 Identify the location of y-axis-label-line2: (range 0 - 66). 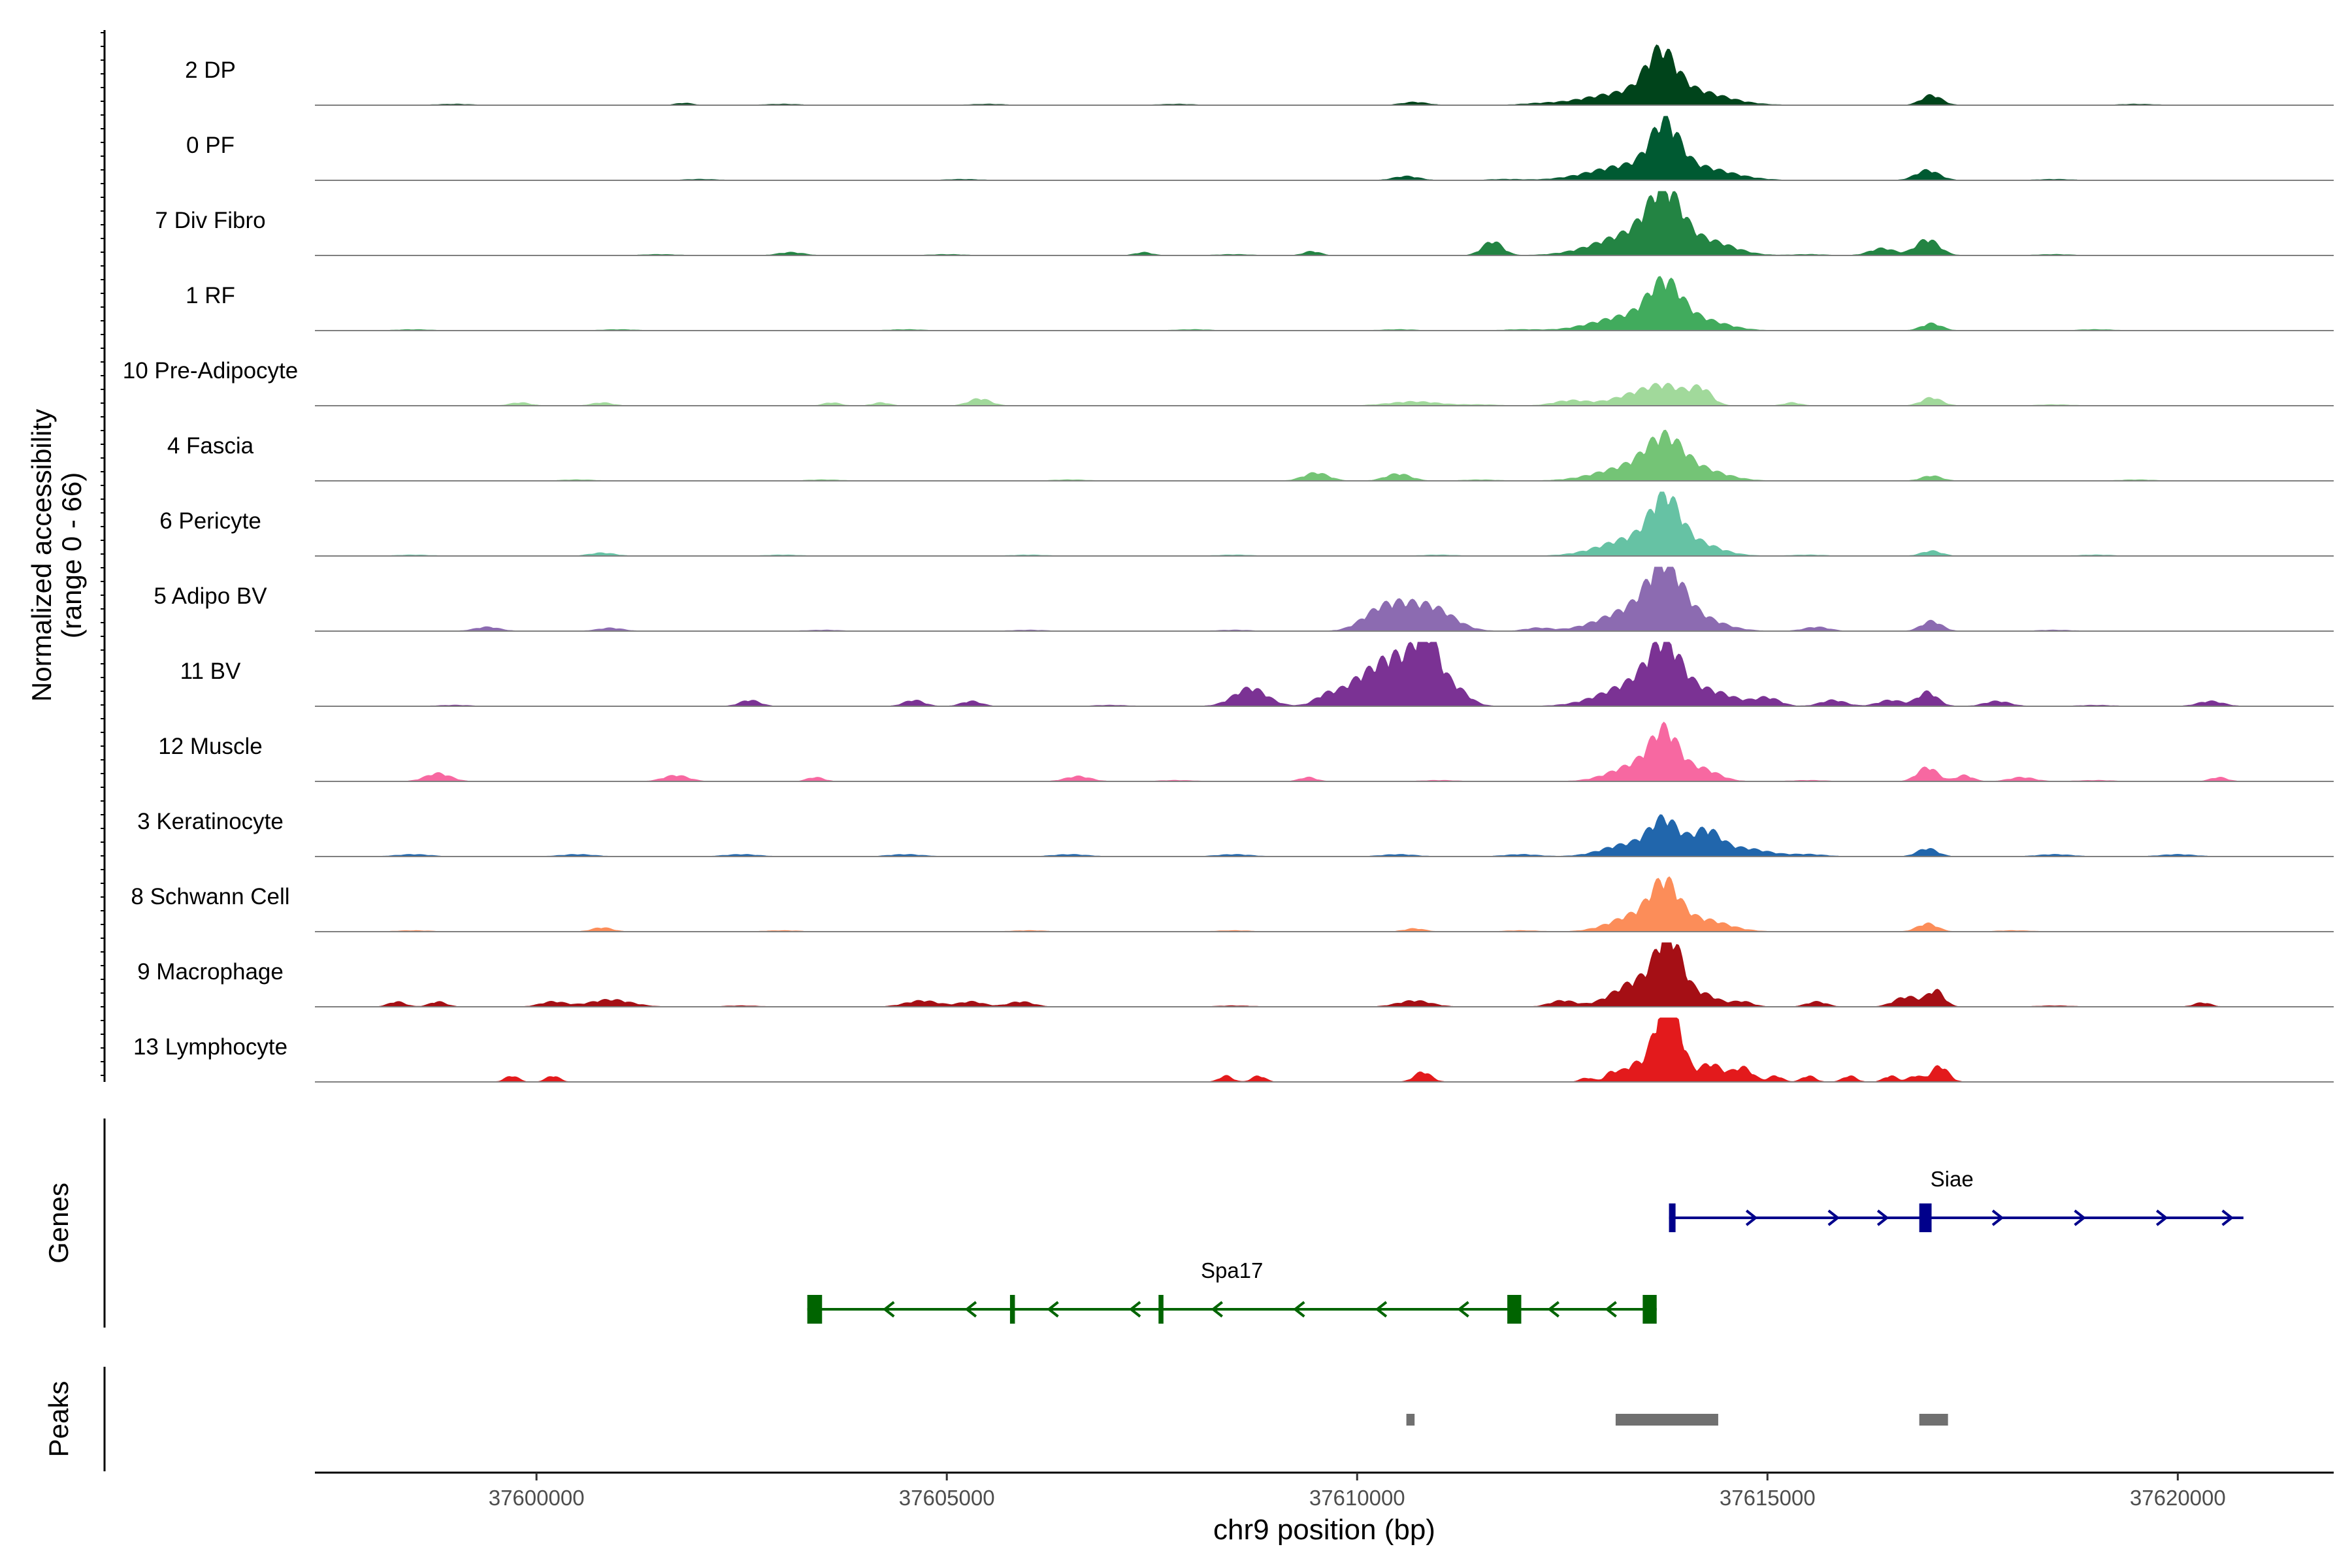
(71, 555).